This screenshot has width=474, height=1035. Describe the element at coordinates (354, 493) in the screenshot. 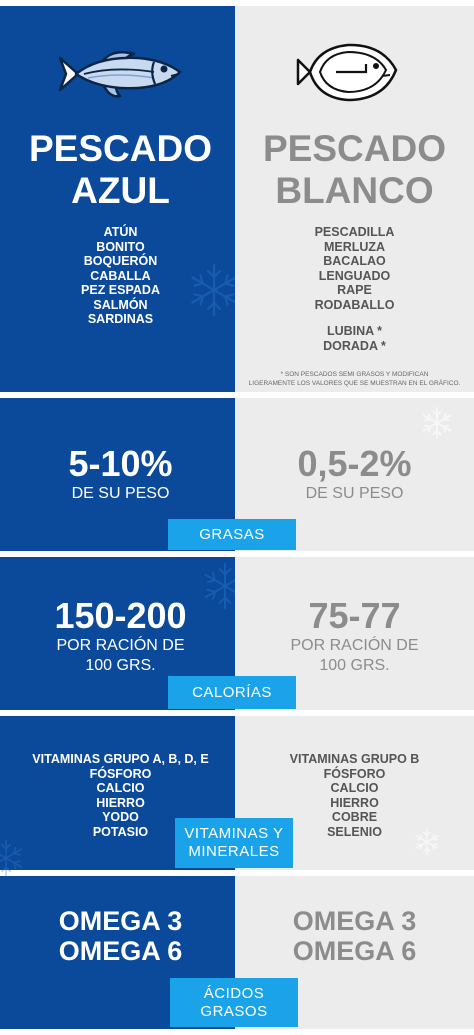

I see `blanco-grasas-sub: DE SU PESO` at that location.